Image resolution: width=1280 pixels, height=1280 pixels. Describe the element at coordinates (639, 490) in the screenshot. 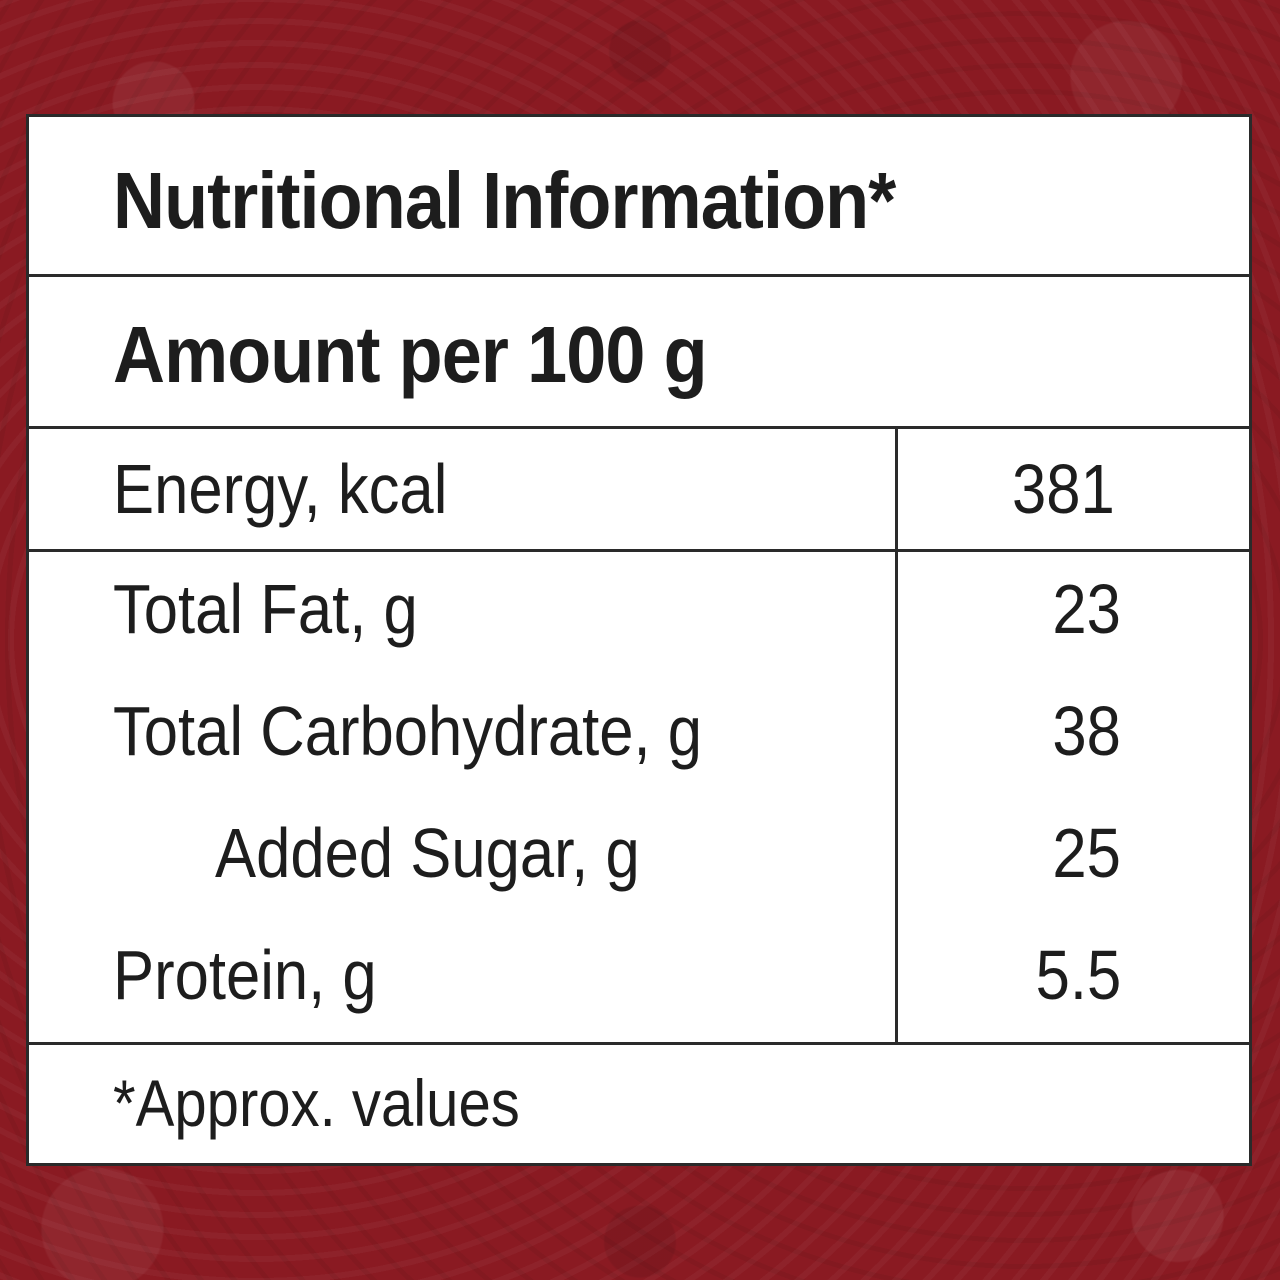

I see `nutrient-row-energy: Energy, kcal 381` at that location.